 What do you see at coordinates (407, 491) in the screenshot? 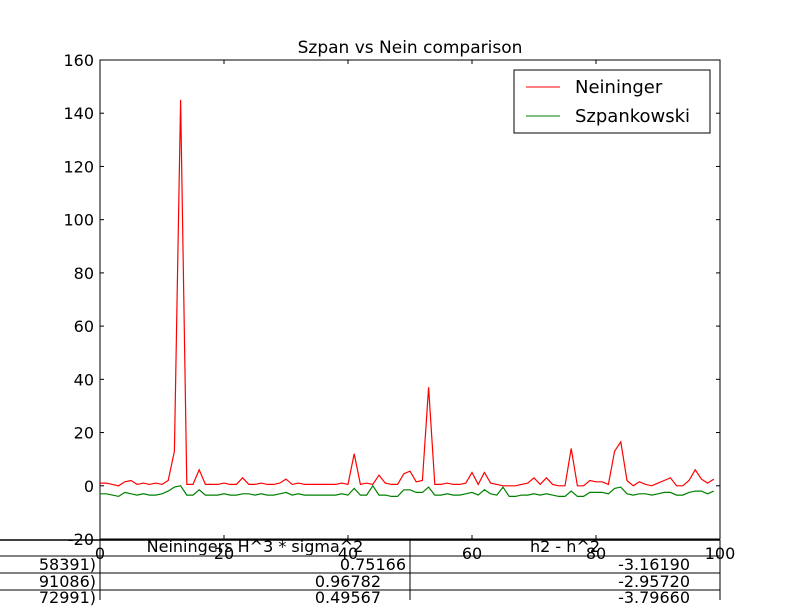
I see `series-line-szpankowski` at bounding box center [407, 491].